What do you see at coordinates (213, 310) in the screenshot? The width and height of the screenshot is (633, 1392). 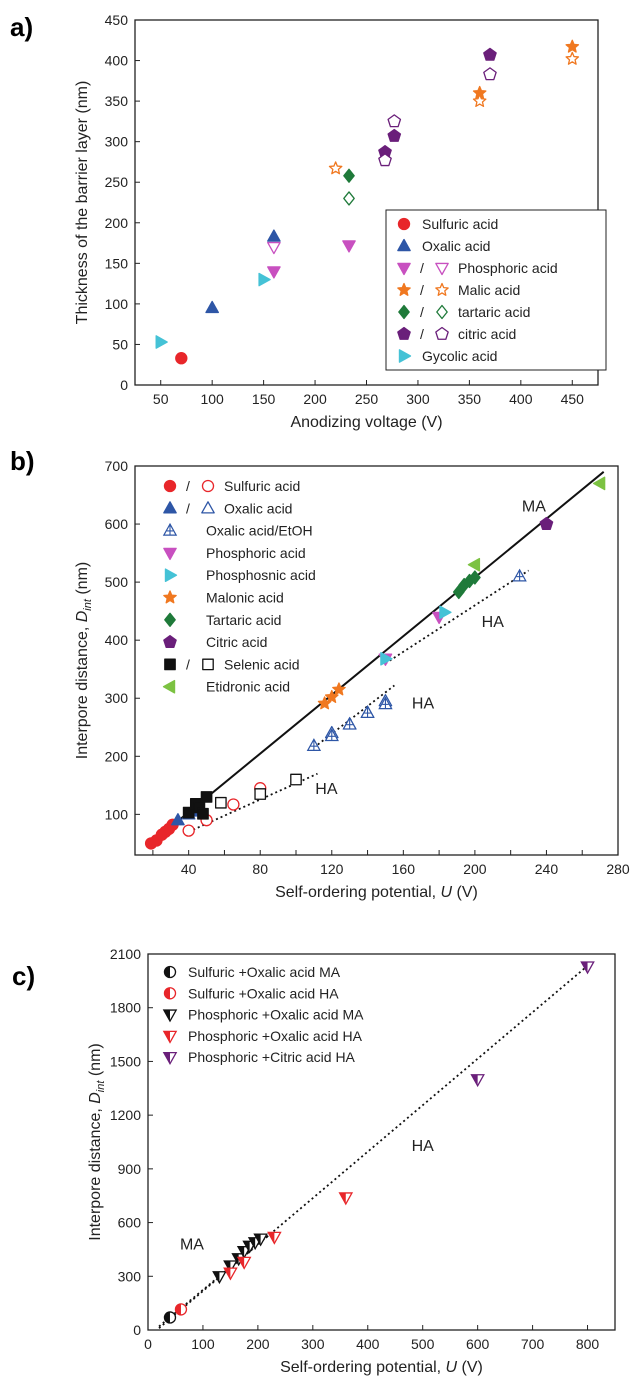 I see `series-gycolic-acid-filled` at bounding box center [213, 310].